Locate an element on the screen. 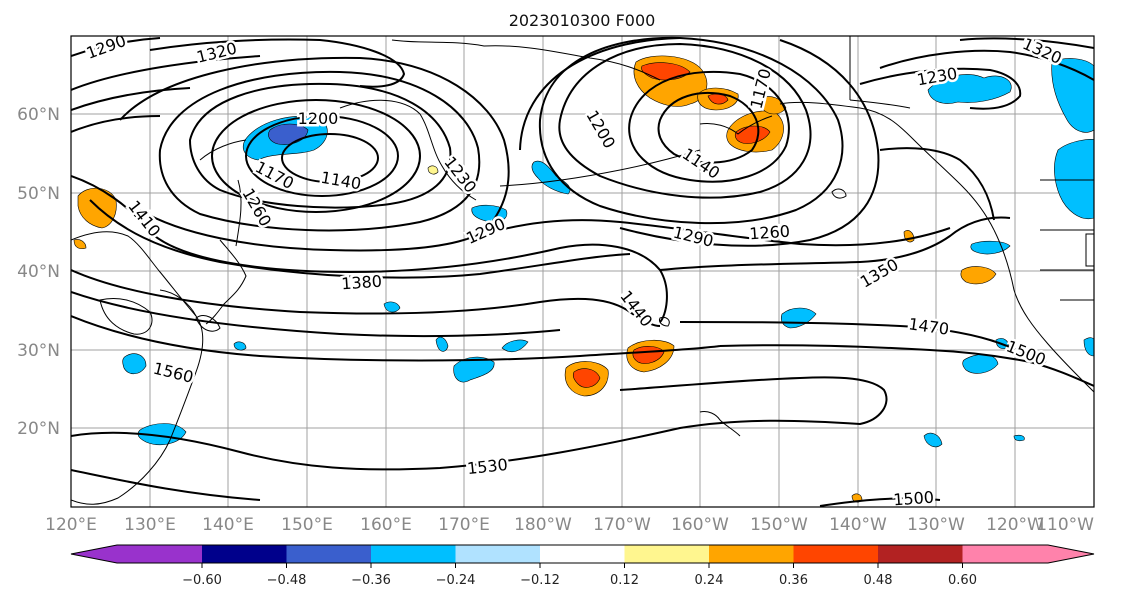  colorbar-tick-label: 0.60 is located at coordinates (962, 580).